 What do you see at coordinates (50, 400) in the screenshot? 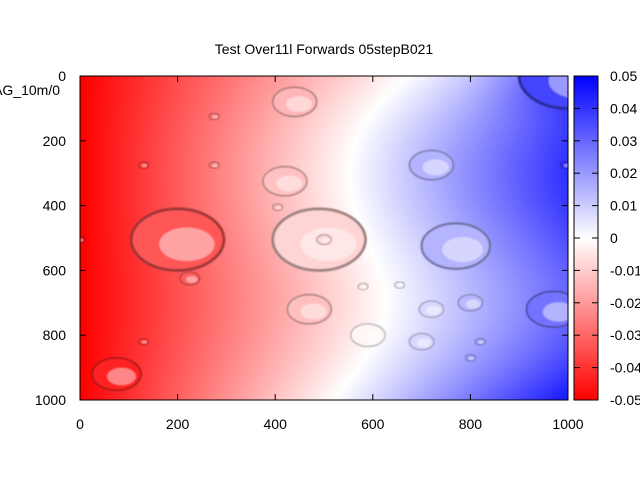
I see `y-tick-label: 1000` at bounding box center [50, 400].